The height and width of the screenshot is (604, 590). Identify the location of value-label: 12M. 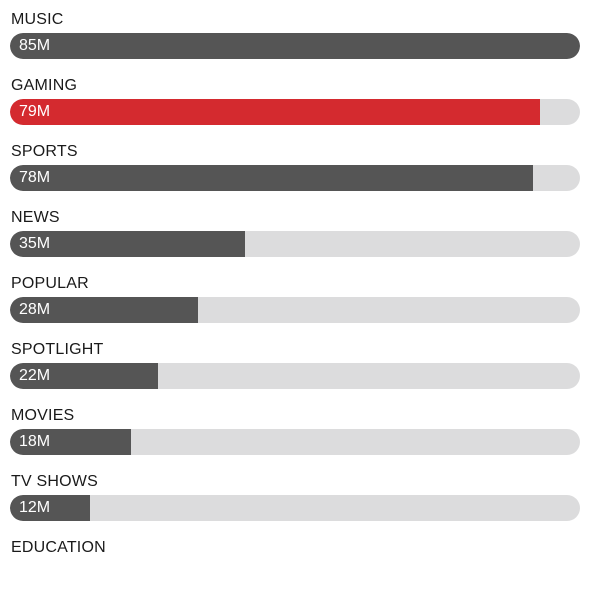
(35, 507).